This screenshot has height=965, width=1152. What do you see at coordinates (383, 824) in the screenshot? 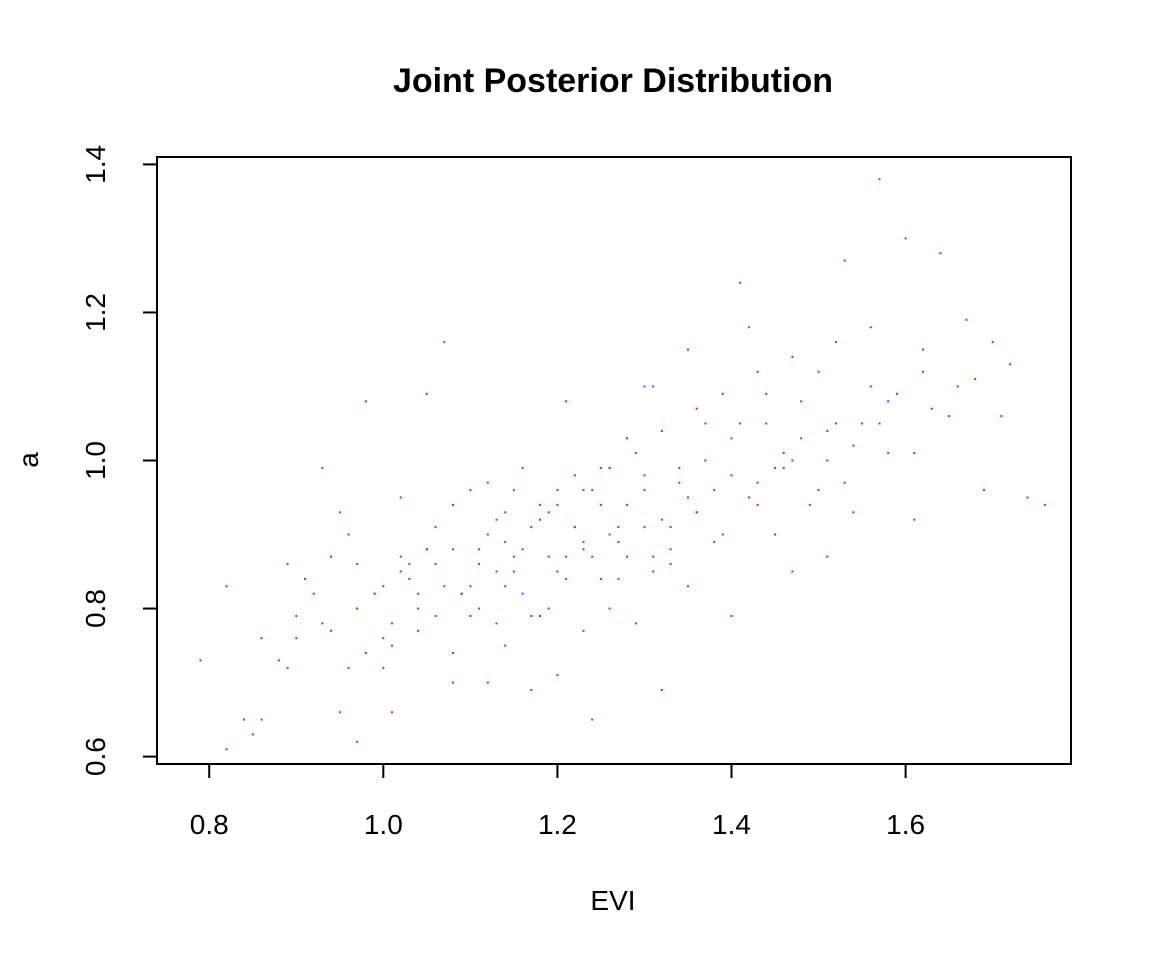
I see `x-tick-label: 1.0` at bounding box center [383, 824].